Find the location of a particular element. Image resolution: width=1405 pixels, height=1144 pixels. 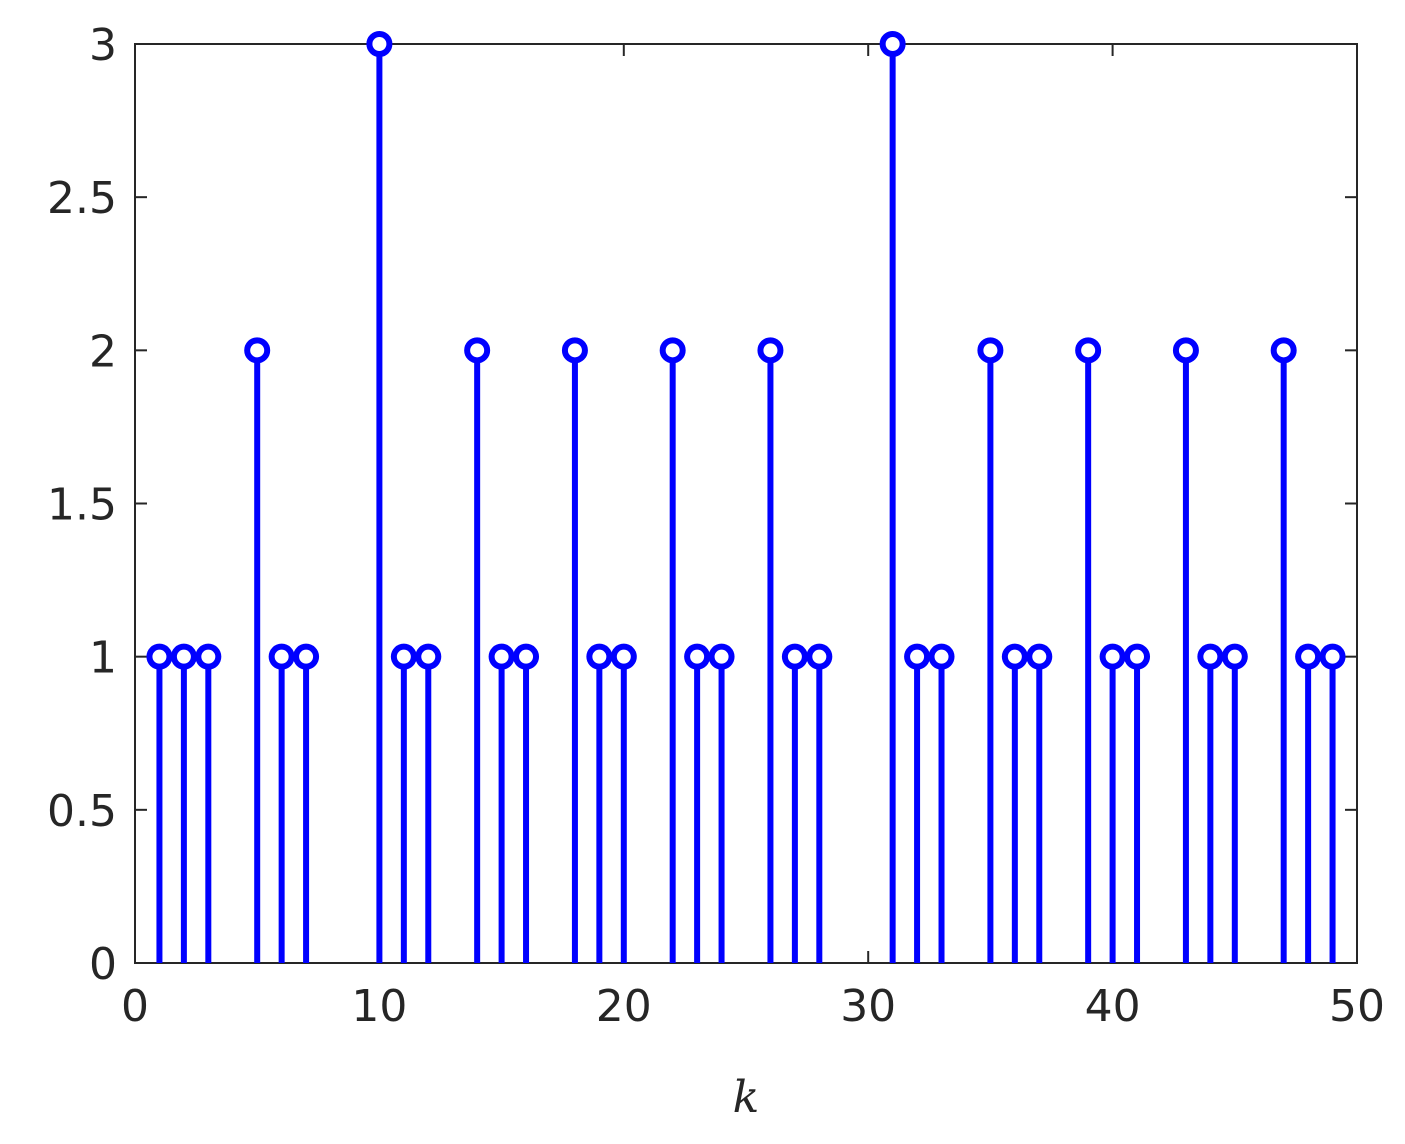

x-tick-label: 10 is located at coordinates (379, 1006).